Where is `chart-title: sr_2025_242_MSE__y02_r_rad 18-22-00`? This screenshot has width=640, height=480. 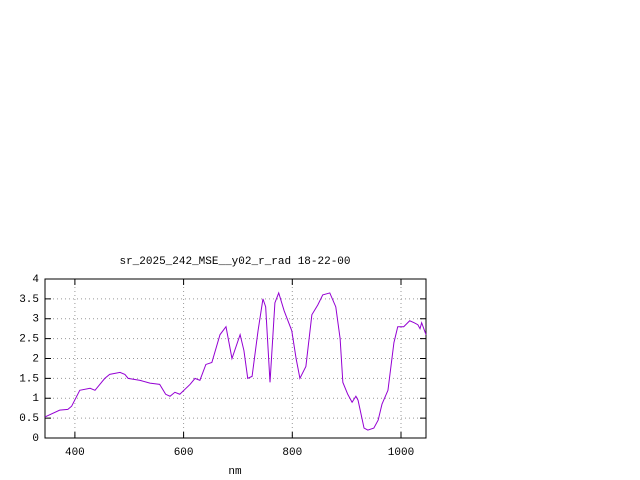
chart-title: sr_2025_242_MSE__y02_r_rad 18-22-00 is located at coordinates (234, 262).